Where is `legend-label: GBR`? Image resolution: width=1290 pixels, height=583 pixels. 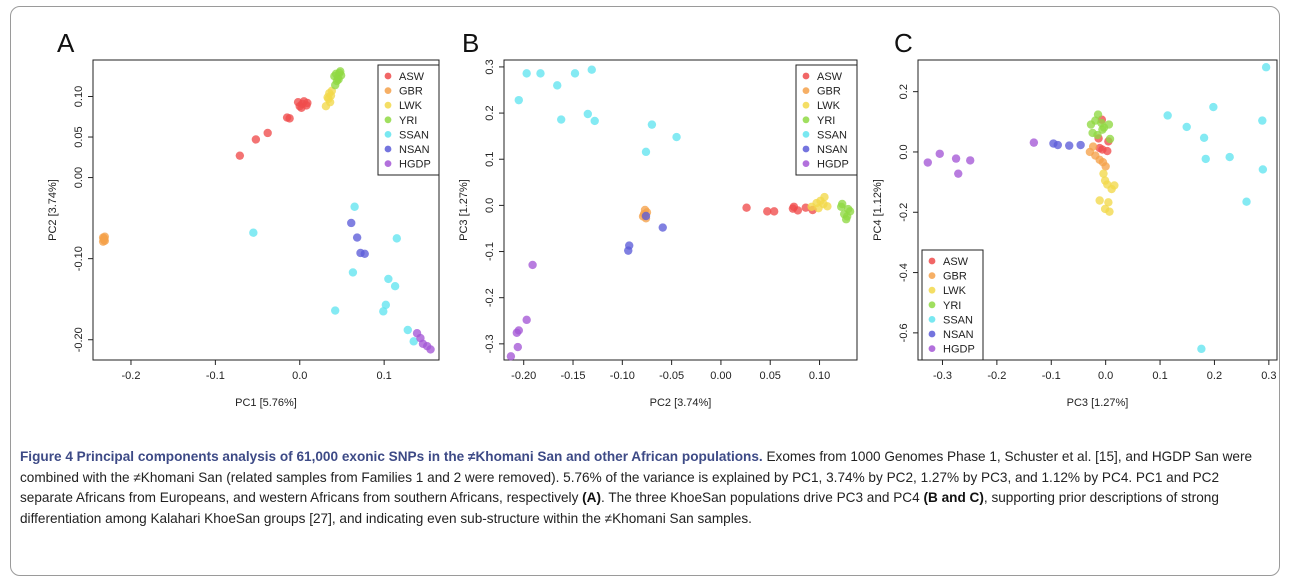
legend-label: GBR is located at coordinates (955, 277).